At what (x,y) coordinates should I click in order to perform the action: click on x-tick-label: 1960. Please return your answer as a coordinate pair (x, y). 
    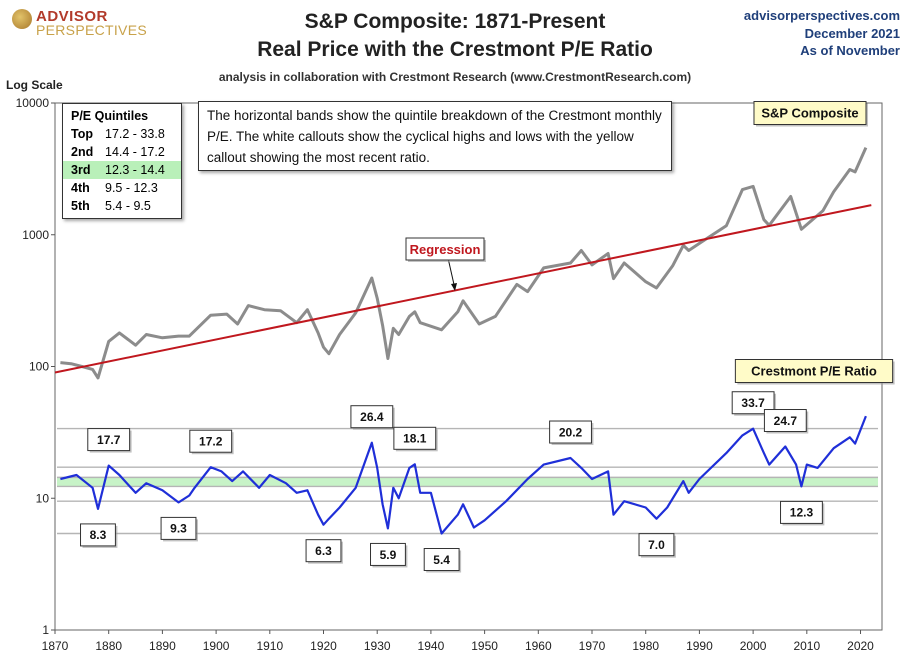
    Looking at the image, I should click on (538, 646).